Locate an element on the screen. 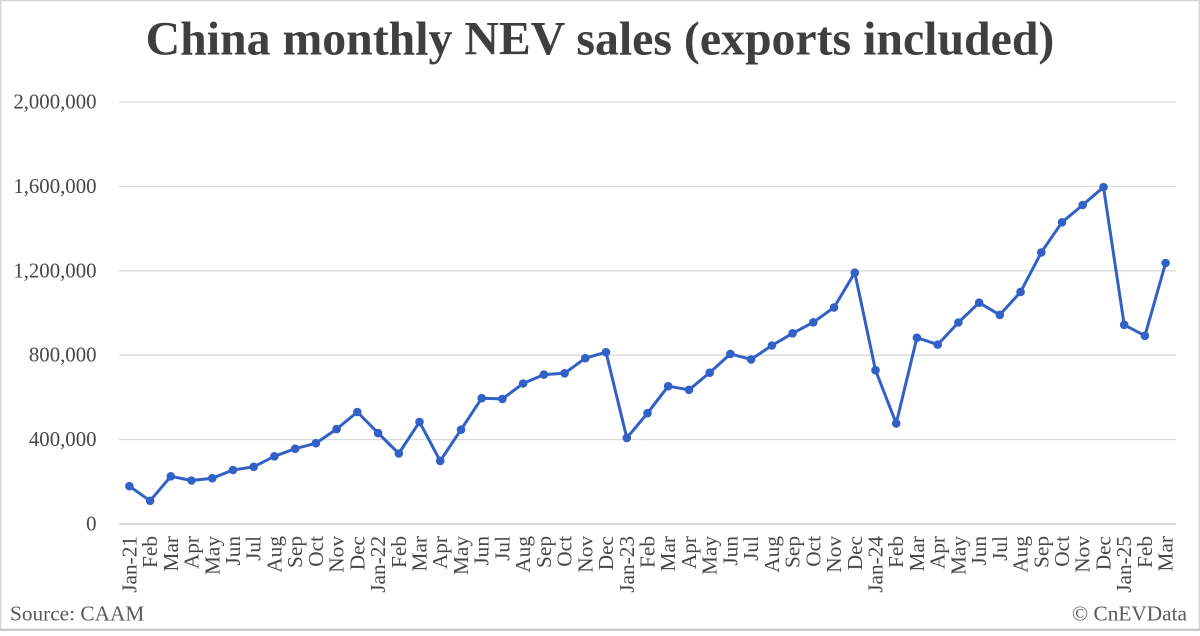 This screenshot has height=636, width=1200. svg-text: Jan-24 is located at coordinates (876, 564).